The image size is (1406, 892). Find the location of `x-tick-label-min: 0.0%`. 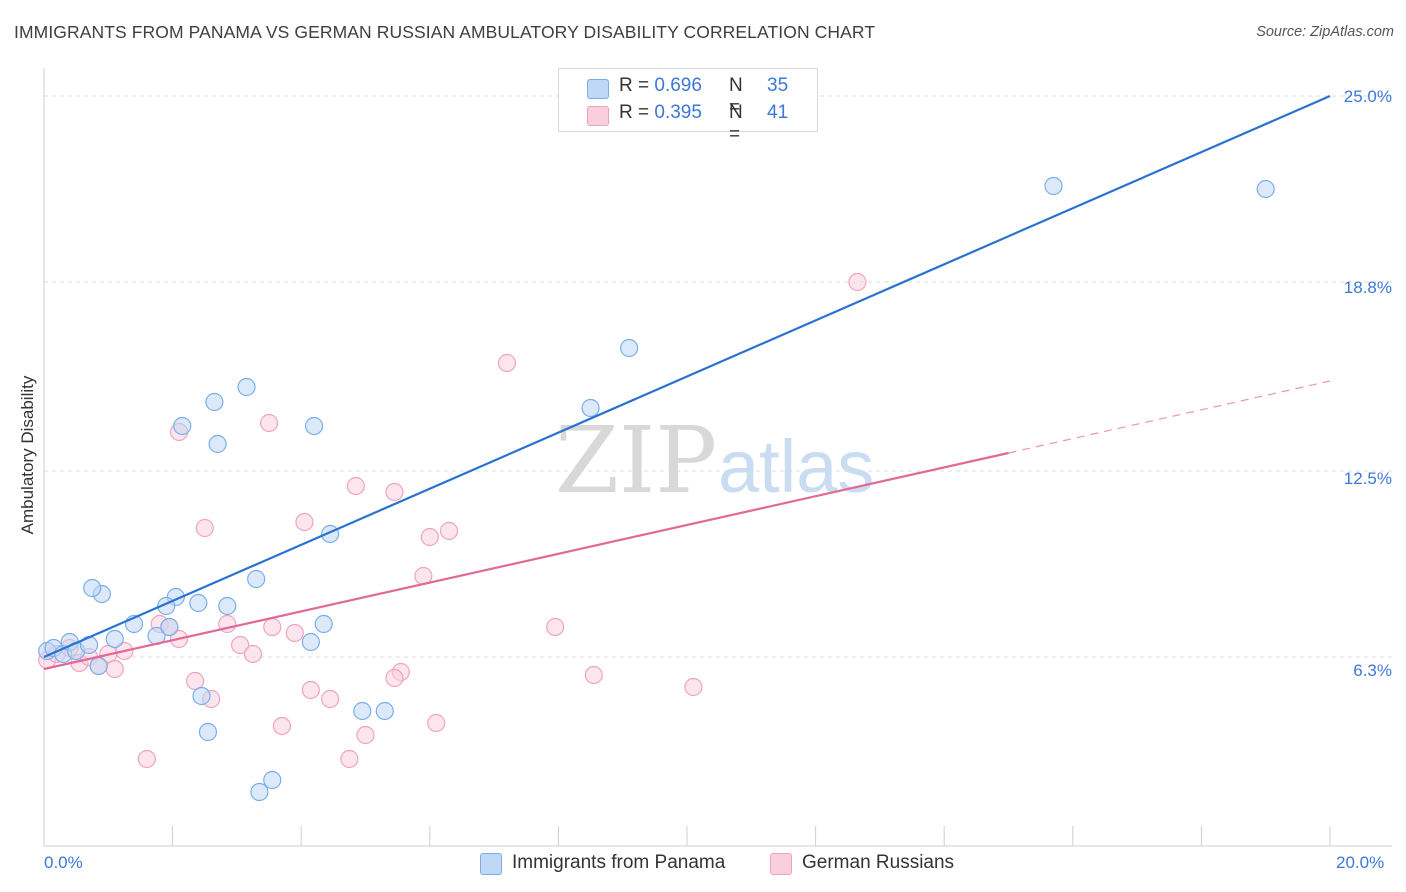

x-tick-label-min: 0.0% is located at coordinates (63, 862).